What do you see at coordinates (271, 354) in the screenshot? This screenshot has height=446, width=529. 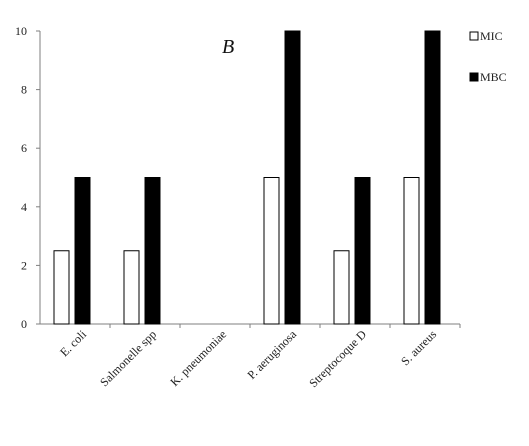 I see `category-label: P. aeruginosa` at bounding box center [271, 354].